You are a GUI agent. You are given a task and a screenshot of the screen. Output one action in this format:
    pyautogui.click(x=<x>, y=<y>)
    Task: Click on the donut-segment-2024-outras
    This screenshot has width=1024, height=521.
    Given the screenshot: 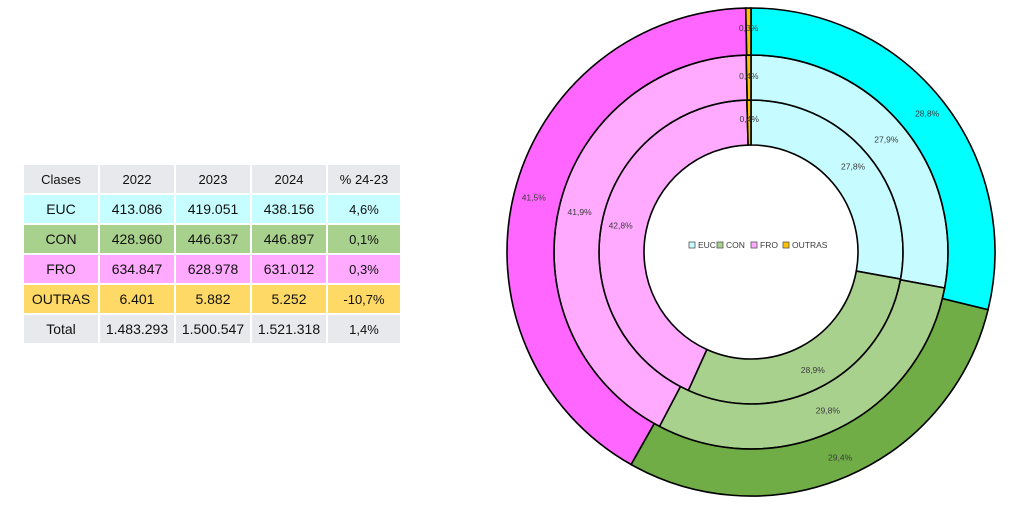 What is the action you would take?
    pyautogui.click(x=748, y=31)
    